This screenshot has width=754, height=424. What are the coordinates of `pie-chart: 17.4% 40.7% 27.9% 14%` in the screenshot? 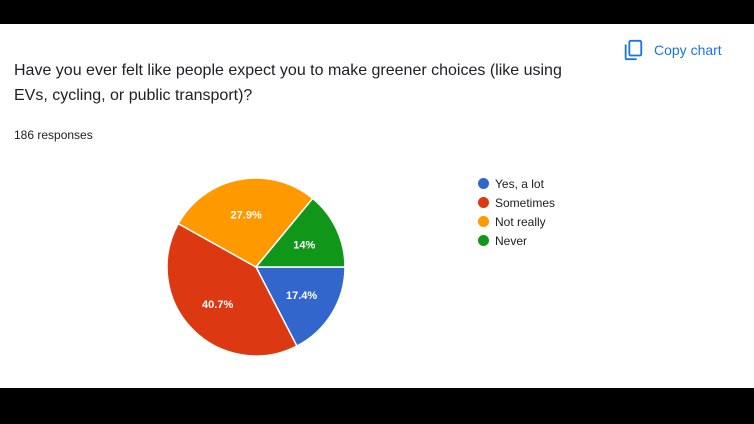 It's located at (256, 267).